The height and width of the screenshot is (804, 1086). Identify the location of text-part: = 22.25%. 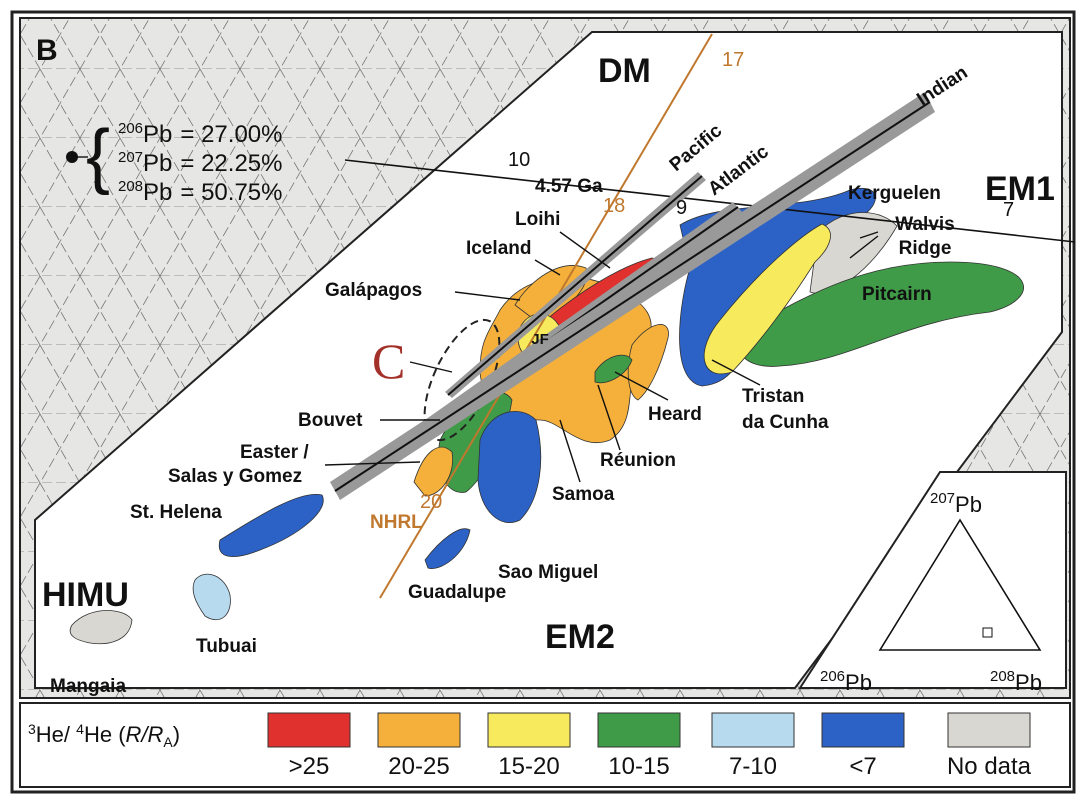
(231, 163).